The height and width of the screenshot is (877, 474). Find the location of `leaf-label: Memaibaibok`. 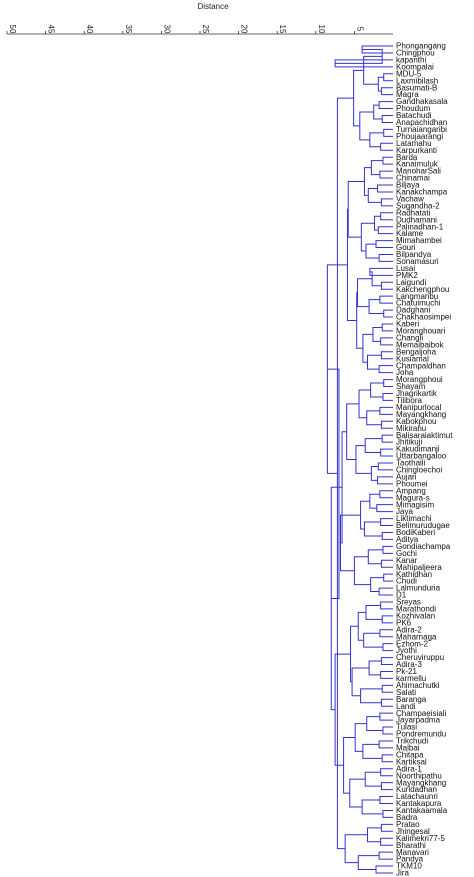

leaf-label: Memaibaibok is located at coordinates (420, 344).